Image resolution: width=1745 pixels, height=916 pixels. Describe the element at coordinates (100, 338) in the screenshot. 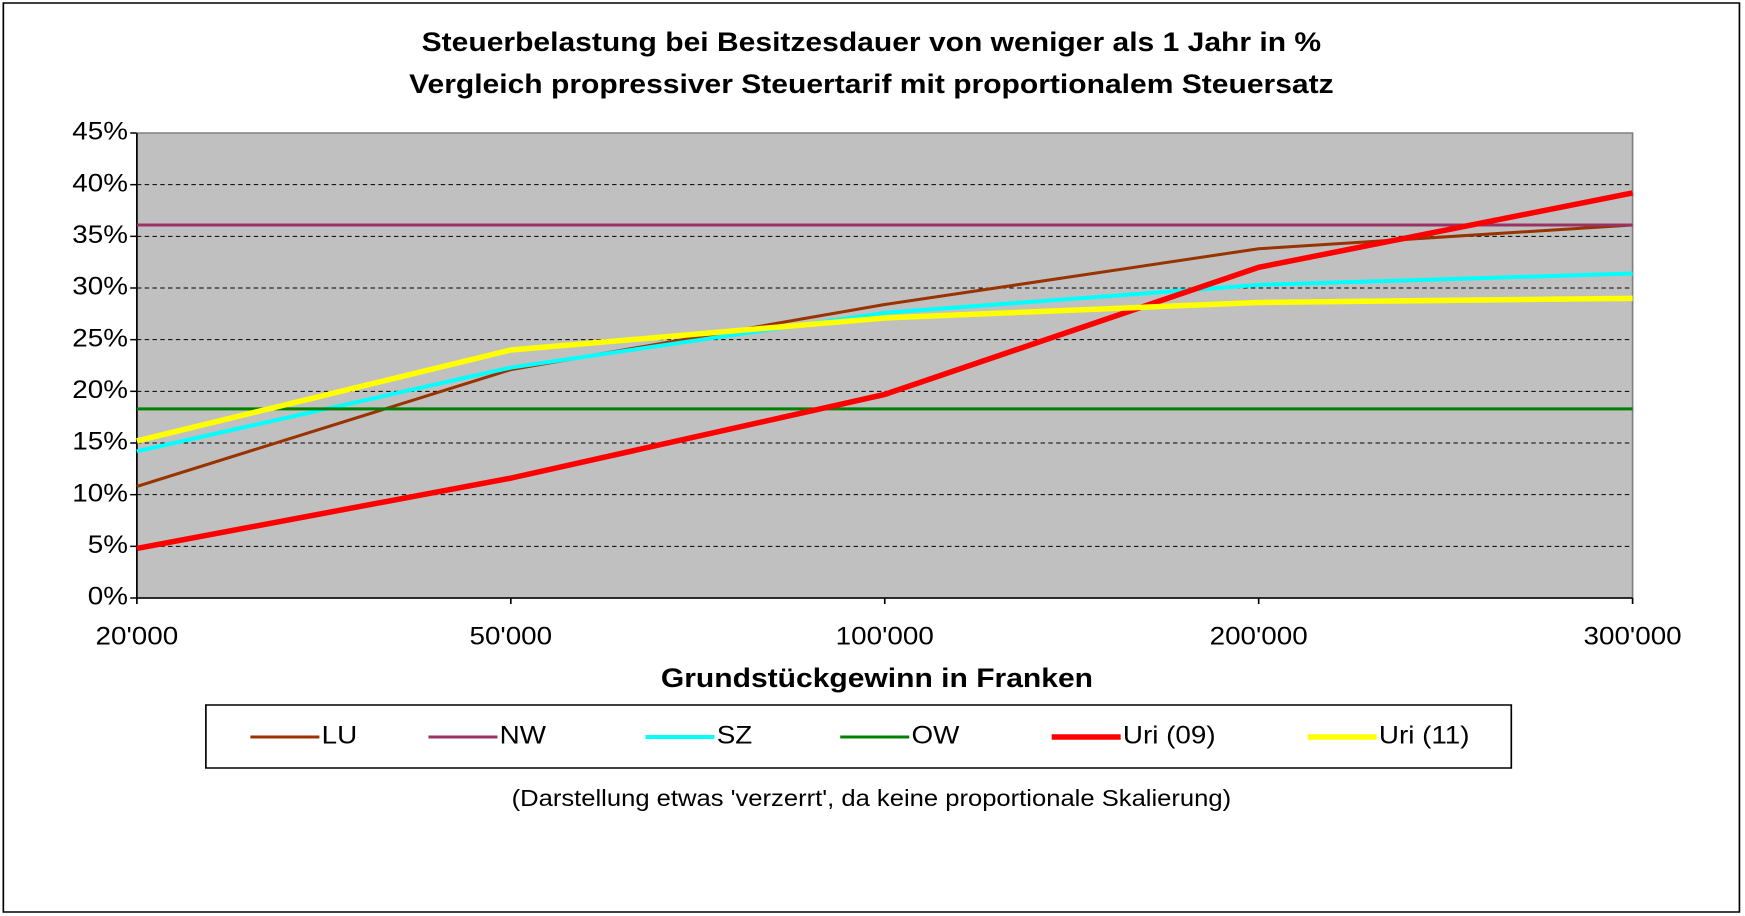

I see `y-tick-label: 25%` at that location.